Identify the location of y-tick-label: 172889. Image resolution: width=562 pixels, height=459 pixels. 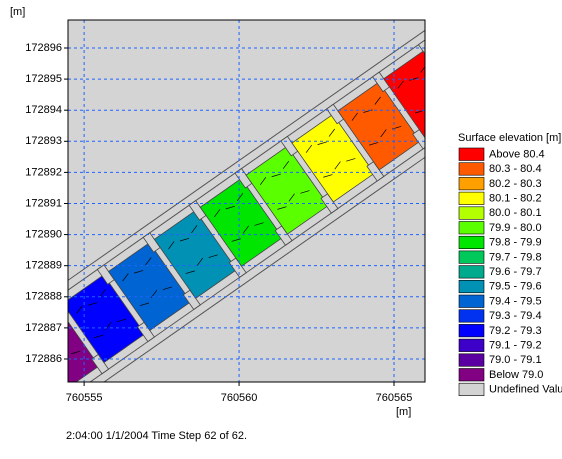
(43, 266).